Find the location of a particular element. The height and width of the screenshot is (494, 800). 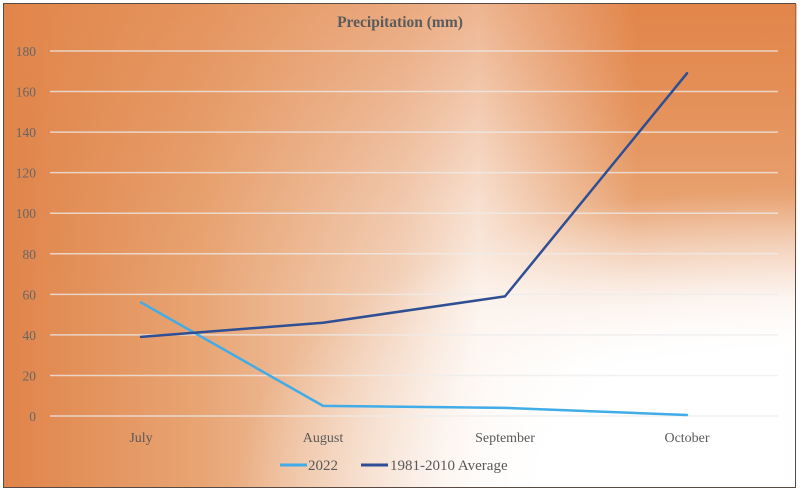

y-tick-label: 100 is located at coordinates (26, 213).